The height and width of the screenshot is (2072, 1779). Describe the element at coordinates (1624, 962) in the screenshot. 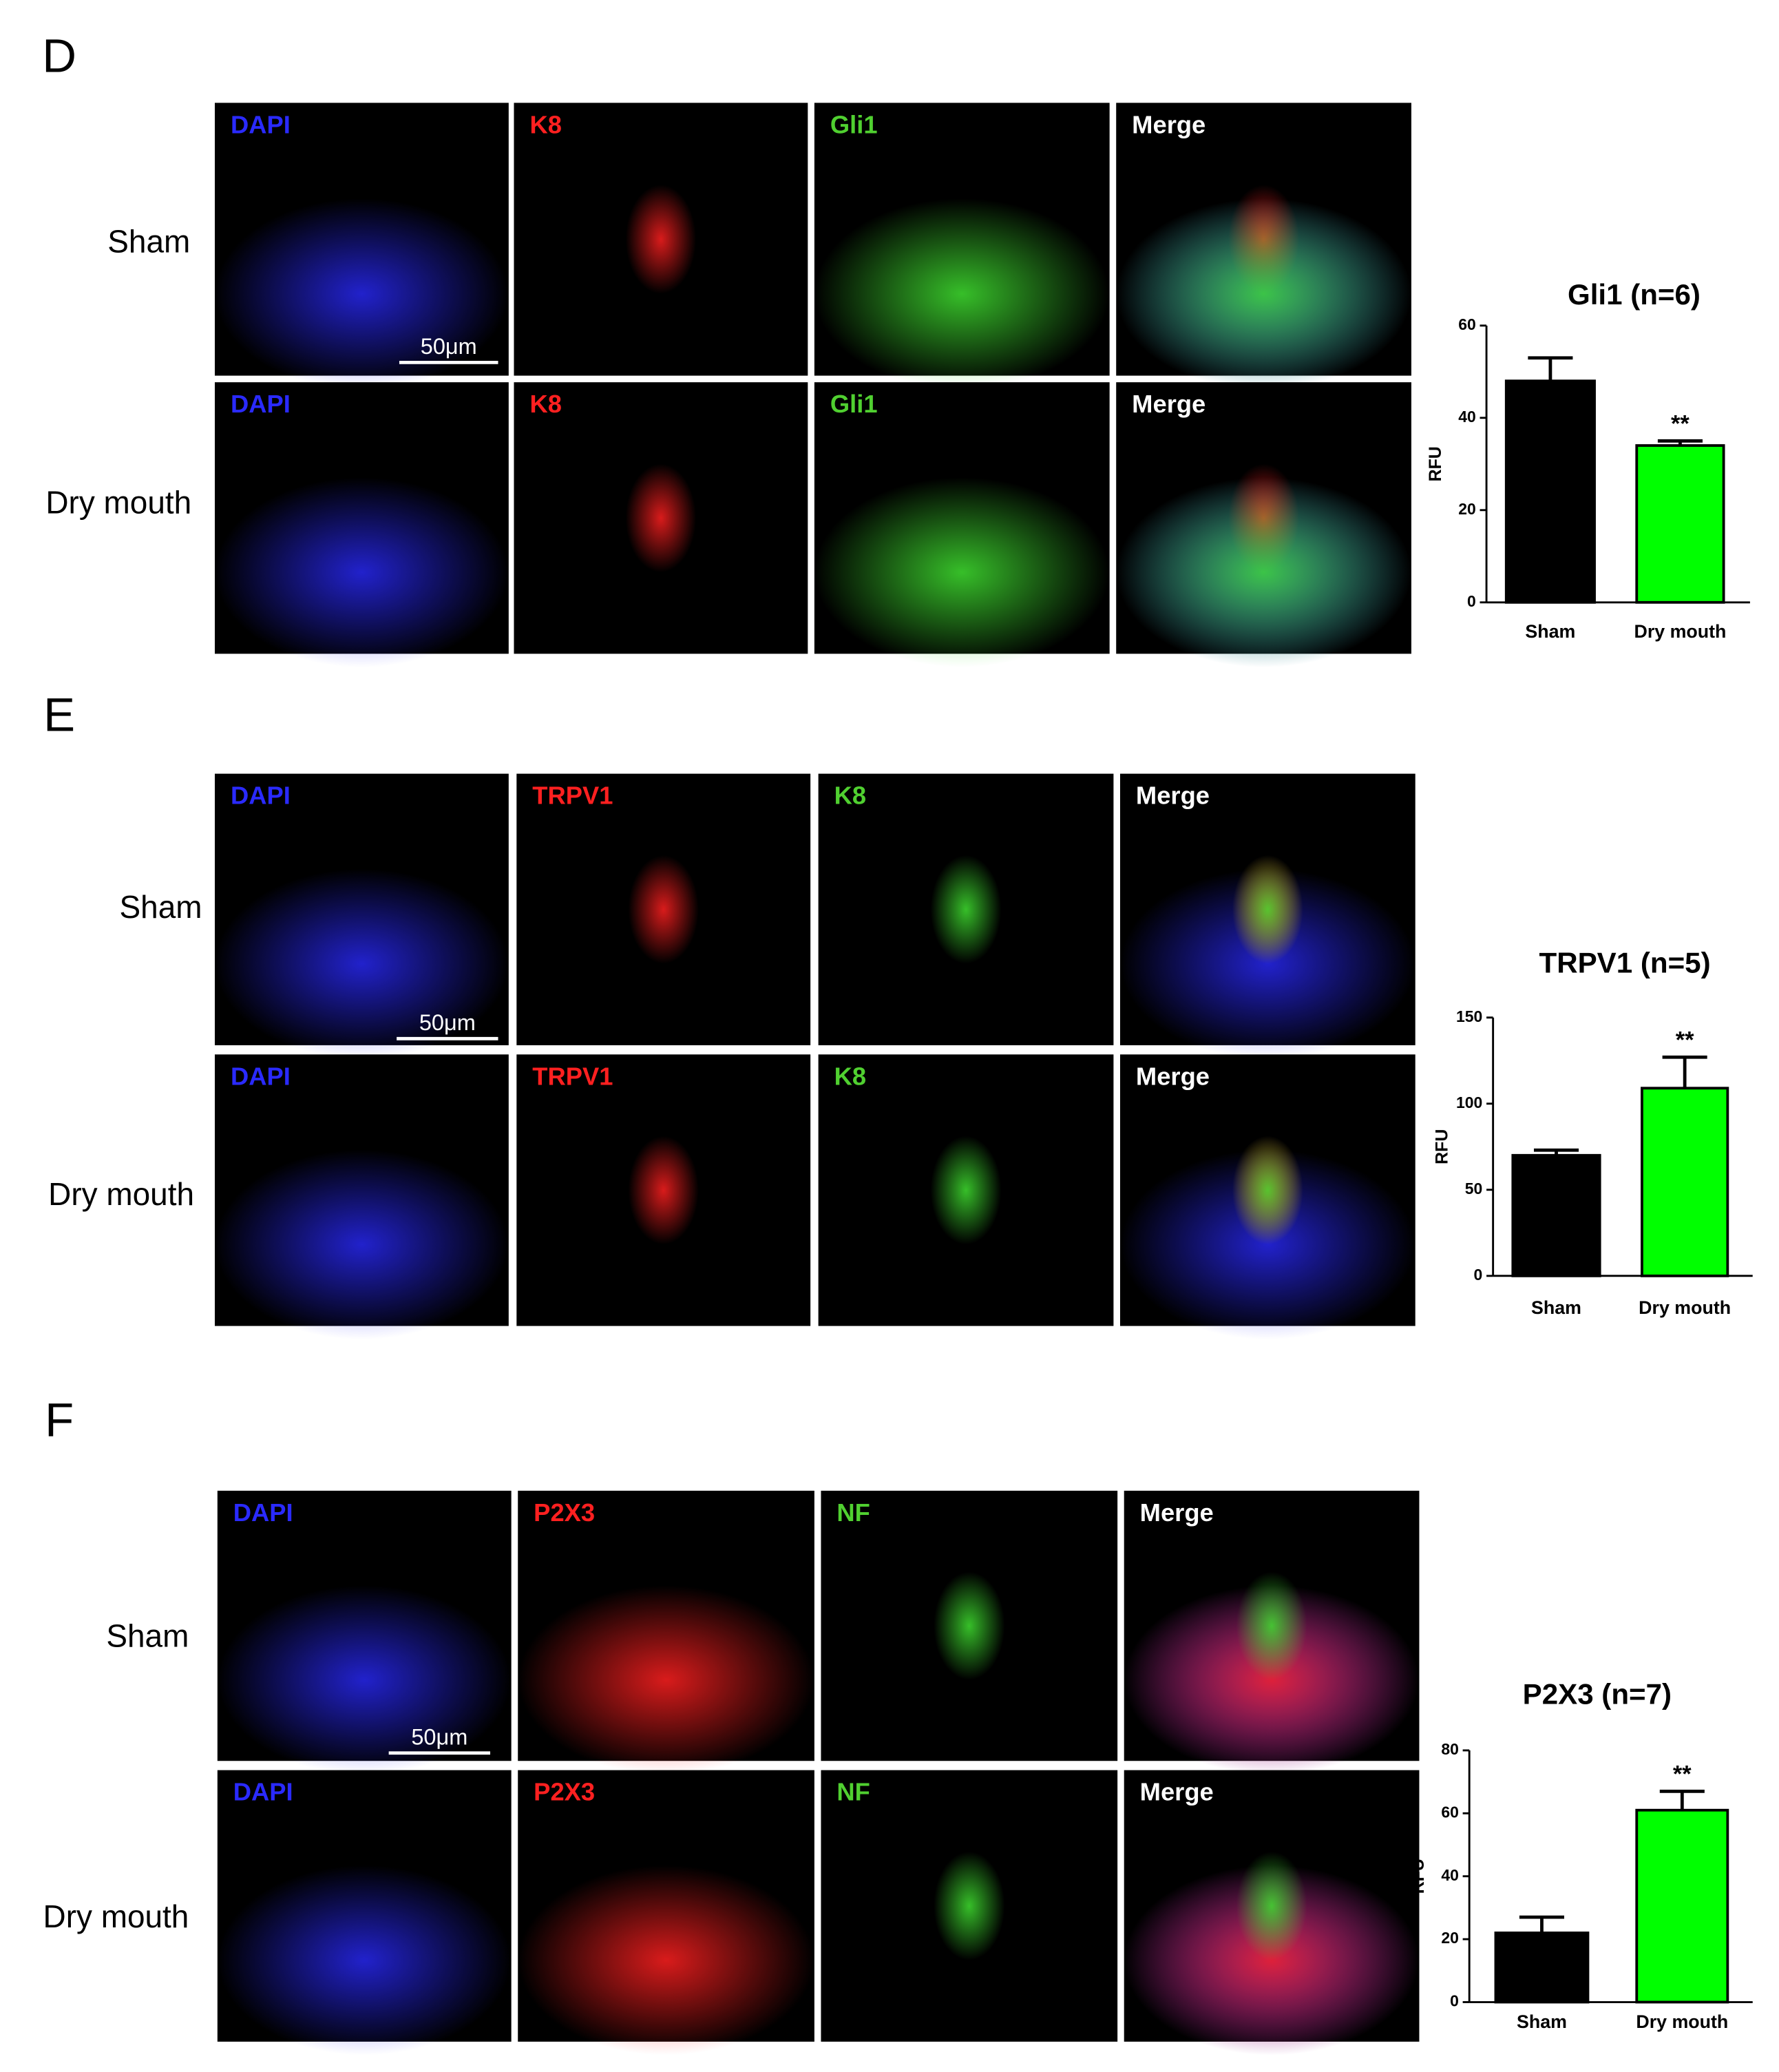

I see `chart-title: TRPV1 (n=5)` at that location.